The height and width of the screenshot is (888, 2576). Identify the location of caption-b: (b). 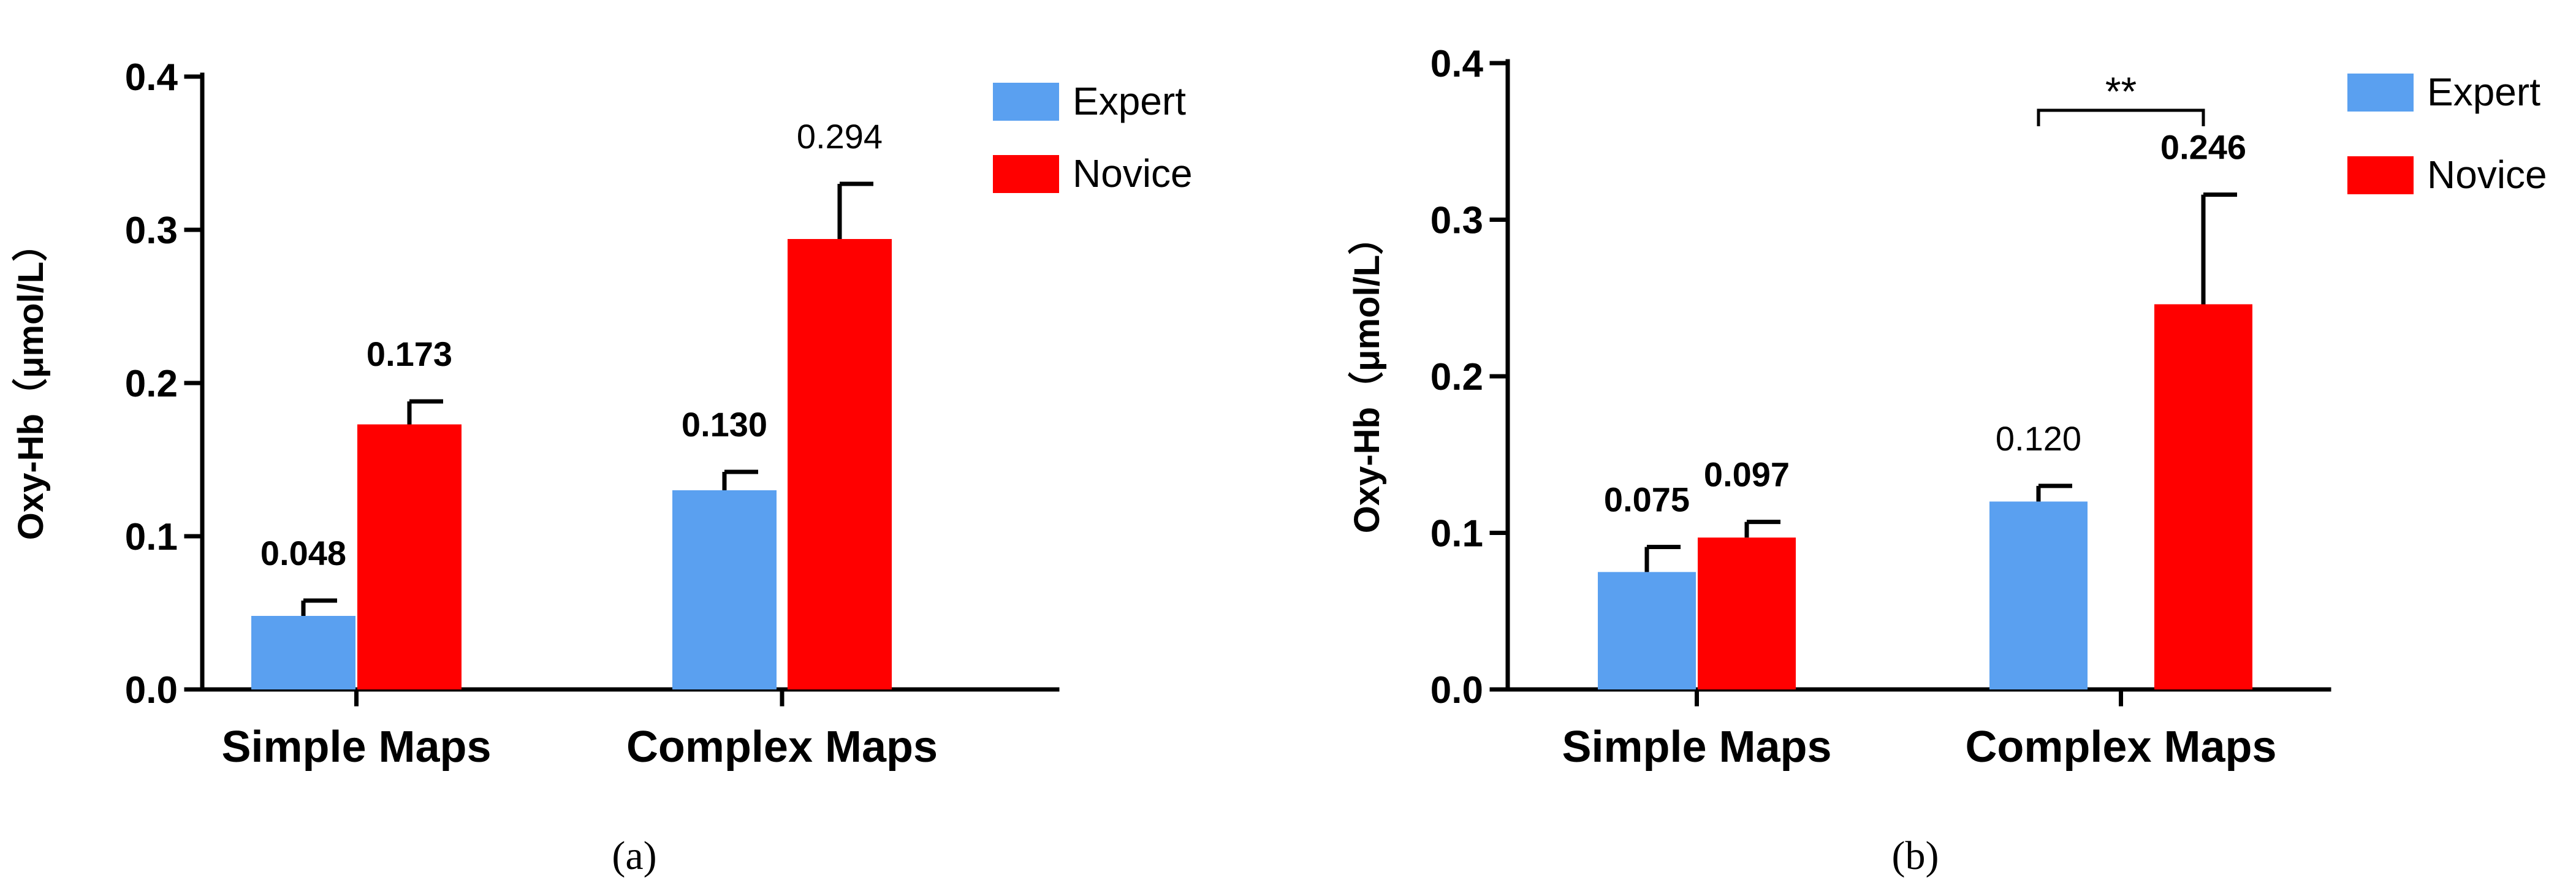
(1915, 855).